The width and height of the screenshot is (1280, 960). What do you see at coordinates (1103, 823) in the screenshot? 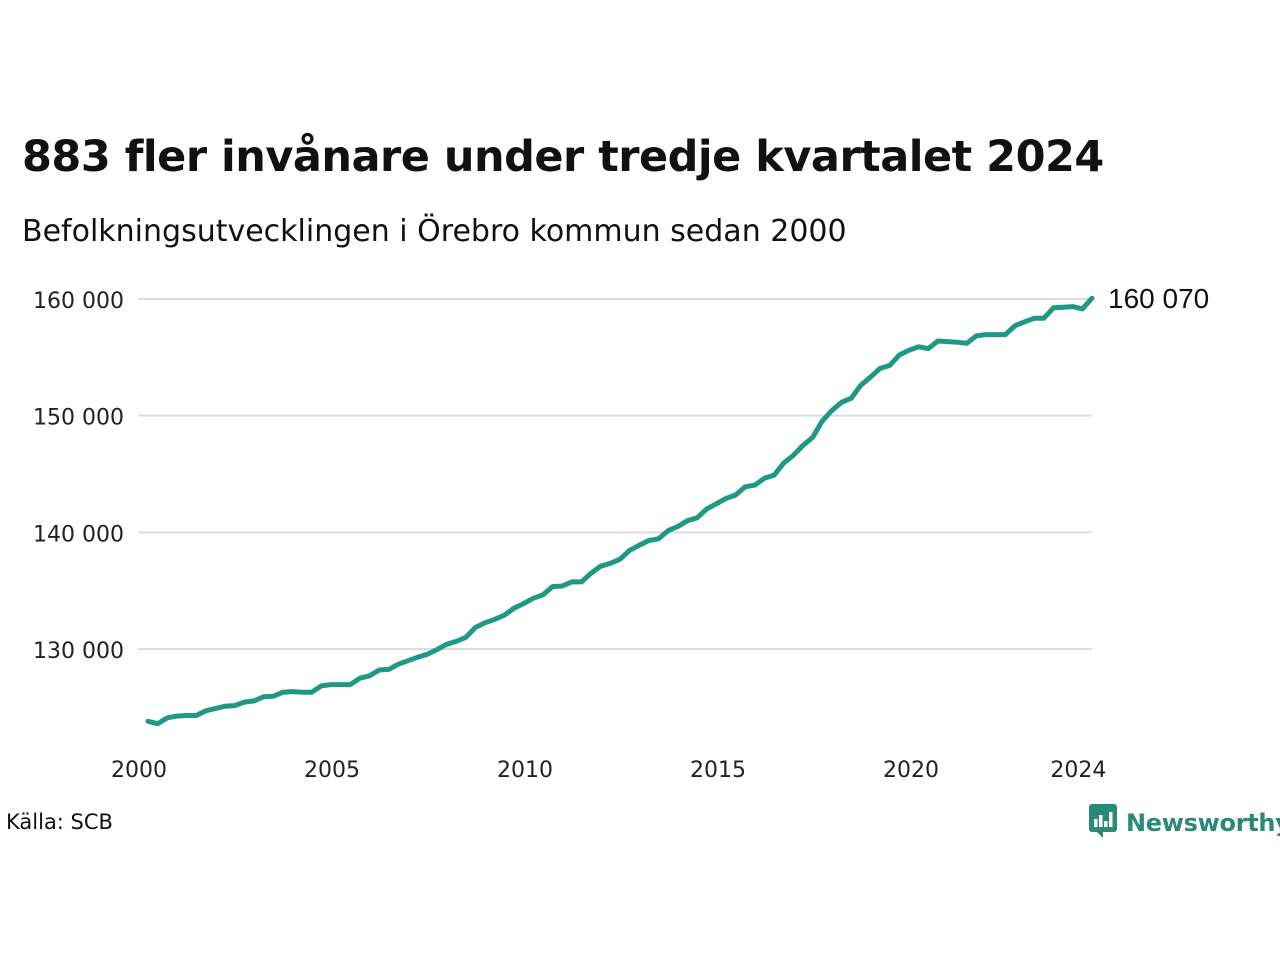
I see `newsworthy-logo-icon` at bounding box center [1103, 823].